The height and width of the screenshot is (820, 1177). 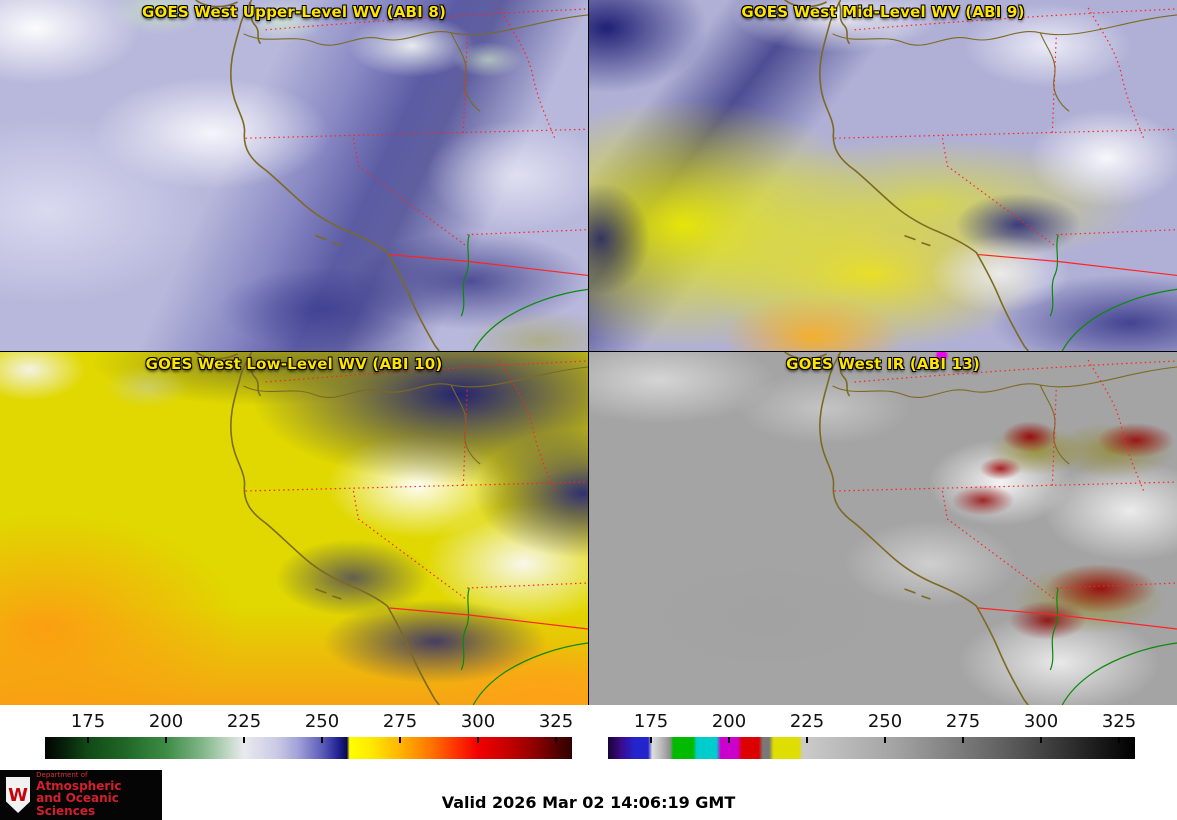 What do you see at coordinates (79, 785) in the screenshot?
I see `logo-line-atmospheric: Atmospheric` at bounding box center [79, 785].